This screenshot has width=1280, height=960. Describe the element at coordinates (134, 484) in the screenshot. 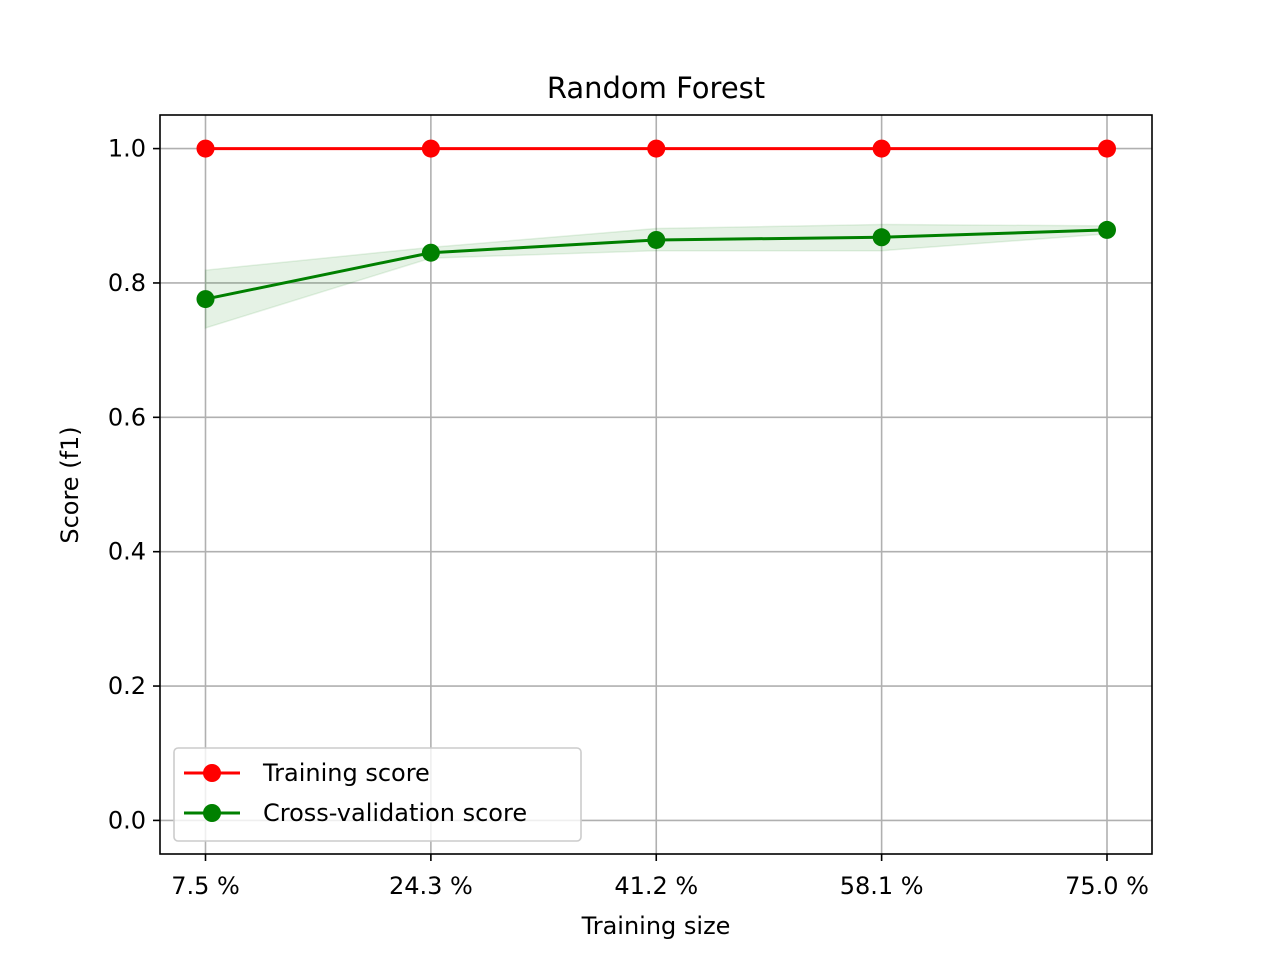

I see `y-axis-ticks: 0.0 0.2 0.4 0.6 0.8 1.0` at that location.